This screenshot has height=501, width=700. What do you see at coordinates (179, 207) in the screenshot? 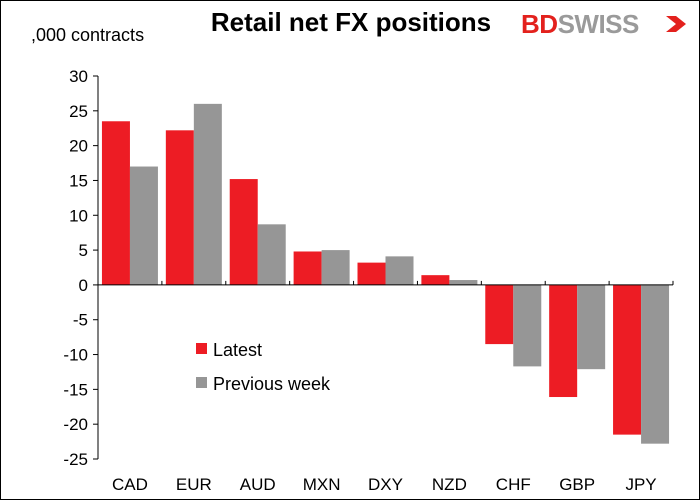
I see `bar-eur-latest` at bounding box center [179, 207].